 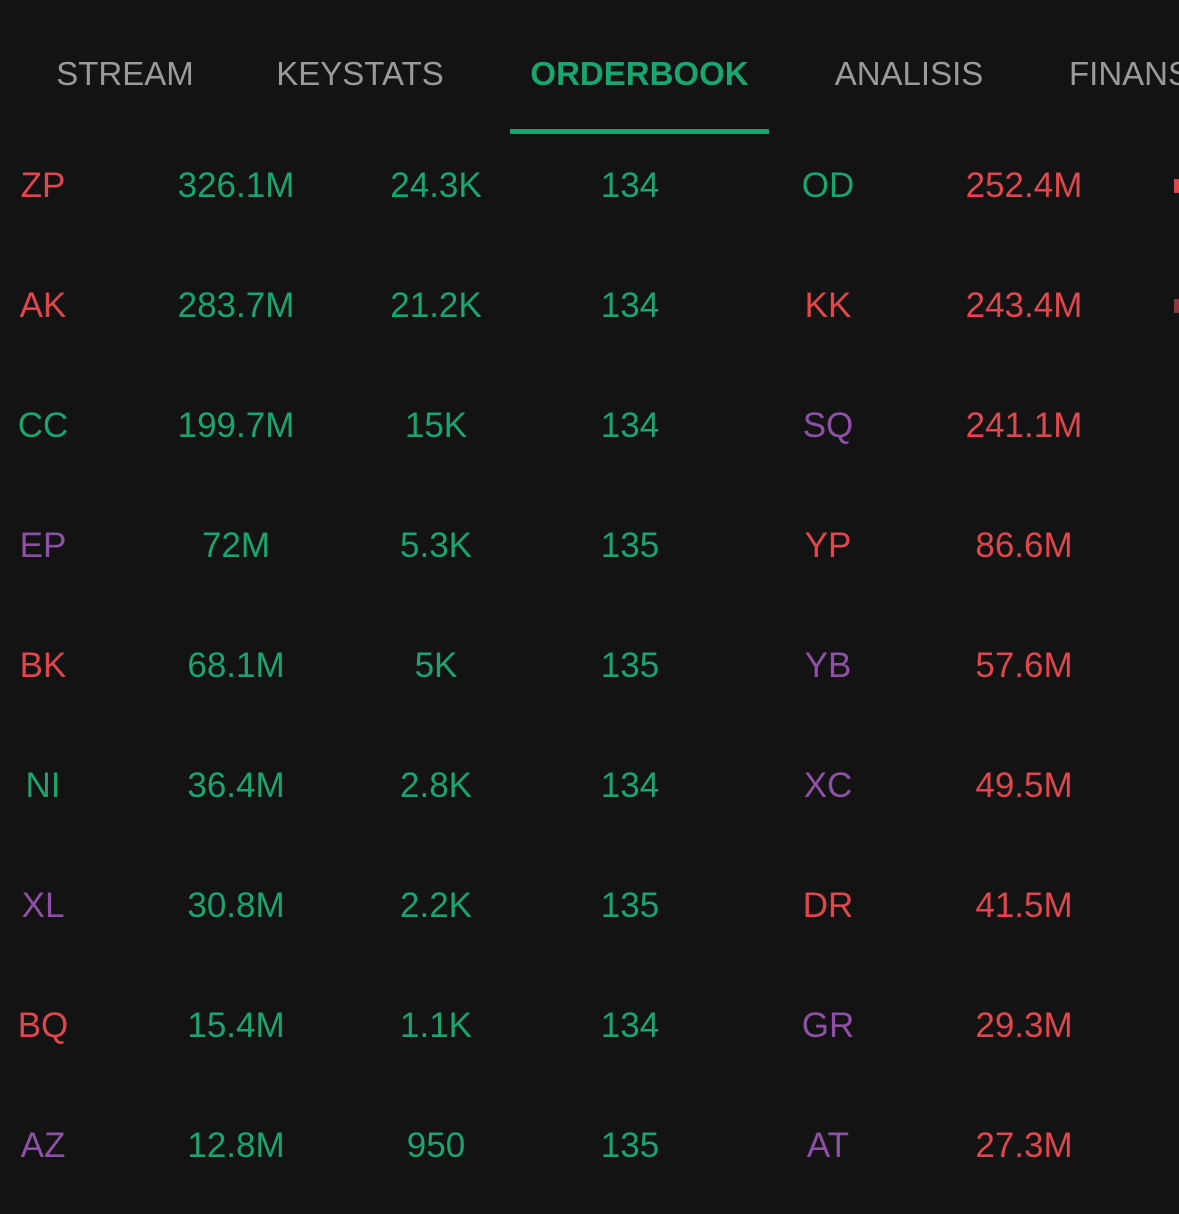 I want to click on tab-keystats: KEYSTATS, so click(x=360, y=73).